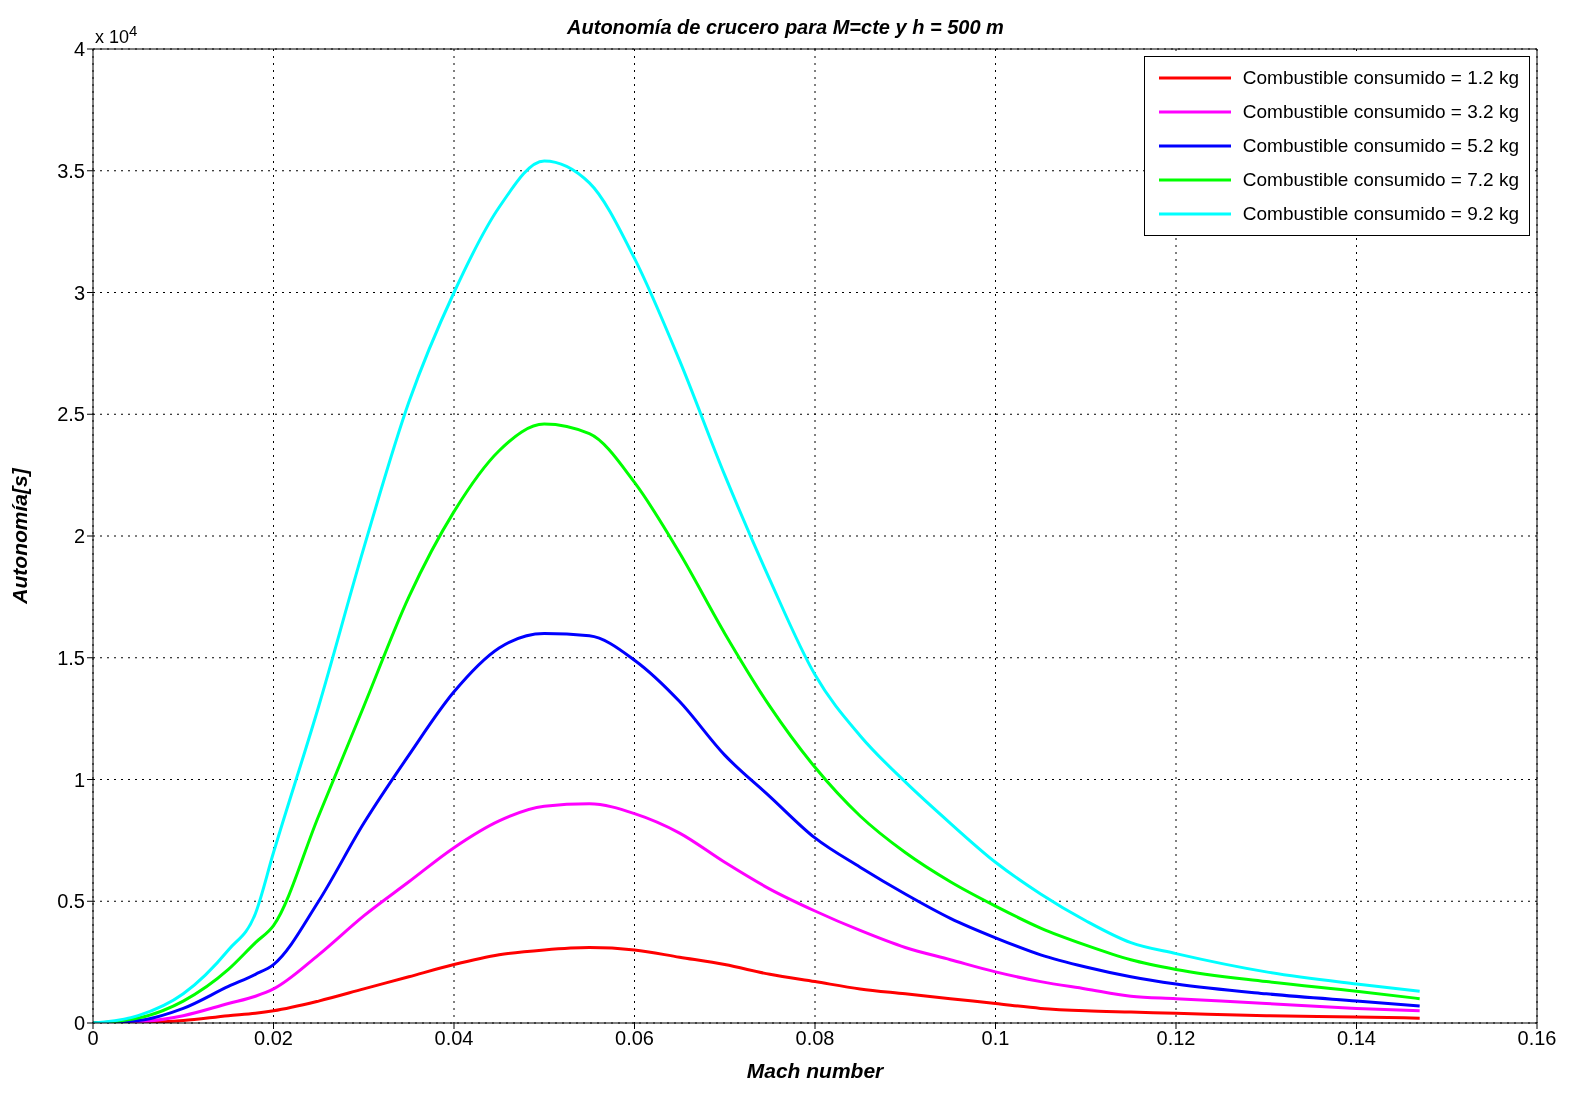 The width and height of the screenshot is (1574, 1100). I want to click on x-tick-label: 0.14, so click(1356, 1038).